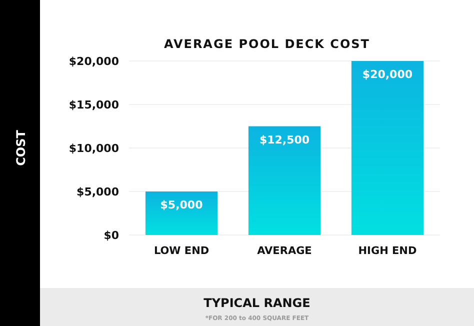 This screenshot has height=326, width=474. Describe the element at coordinates (284, 139) in the screenshot. I see `data-label: $12,500` at that location.